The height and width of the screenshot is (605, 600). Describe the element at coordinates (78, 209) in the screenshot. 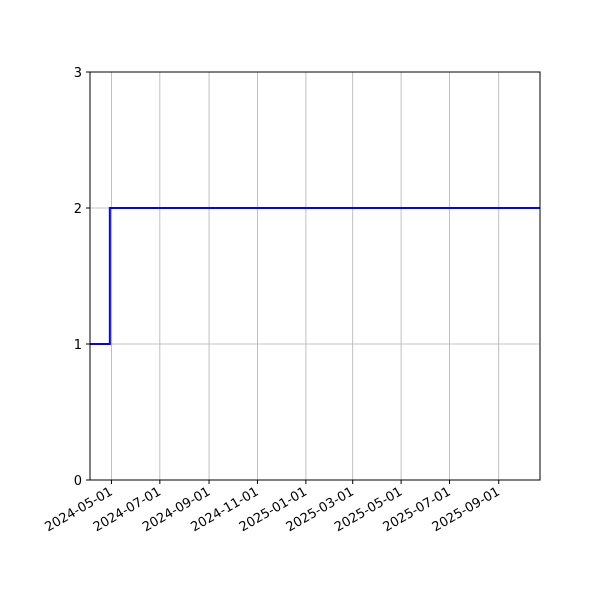

I see `y-tick-label: 2` at that location.